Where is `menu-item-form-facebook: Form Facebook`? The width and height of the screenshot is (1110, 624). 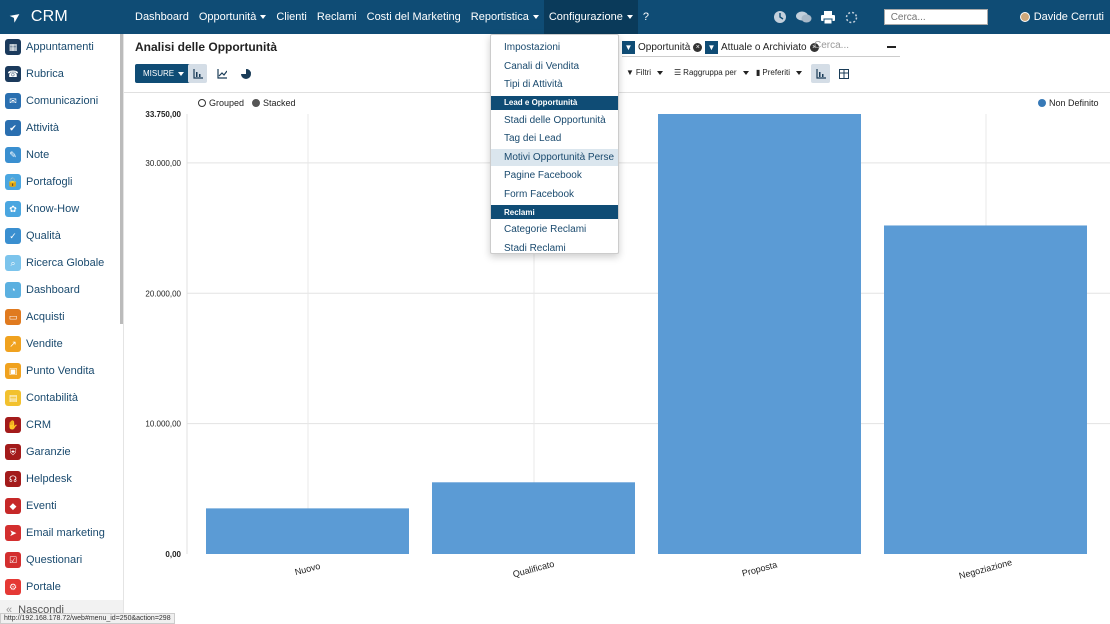
menu-item-form-facebook: Form Facebook is located at coordinates (539, 194).